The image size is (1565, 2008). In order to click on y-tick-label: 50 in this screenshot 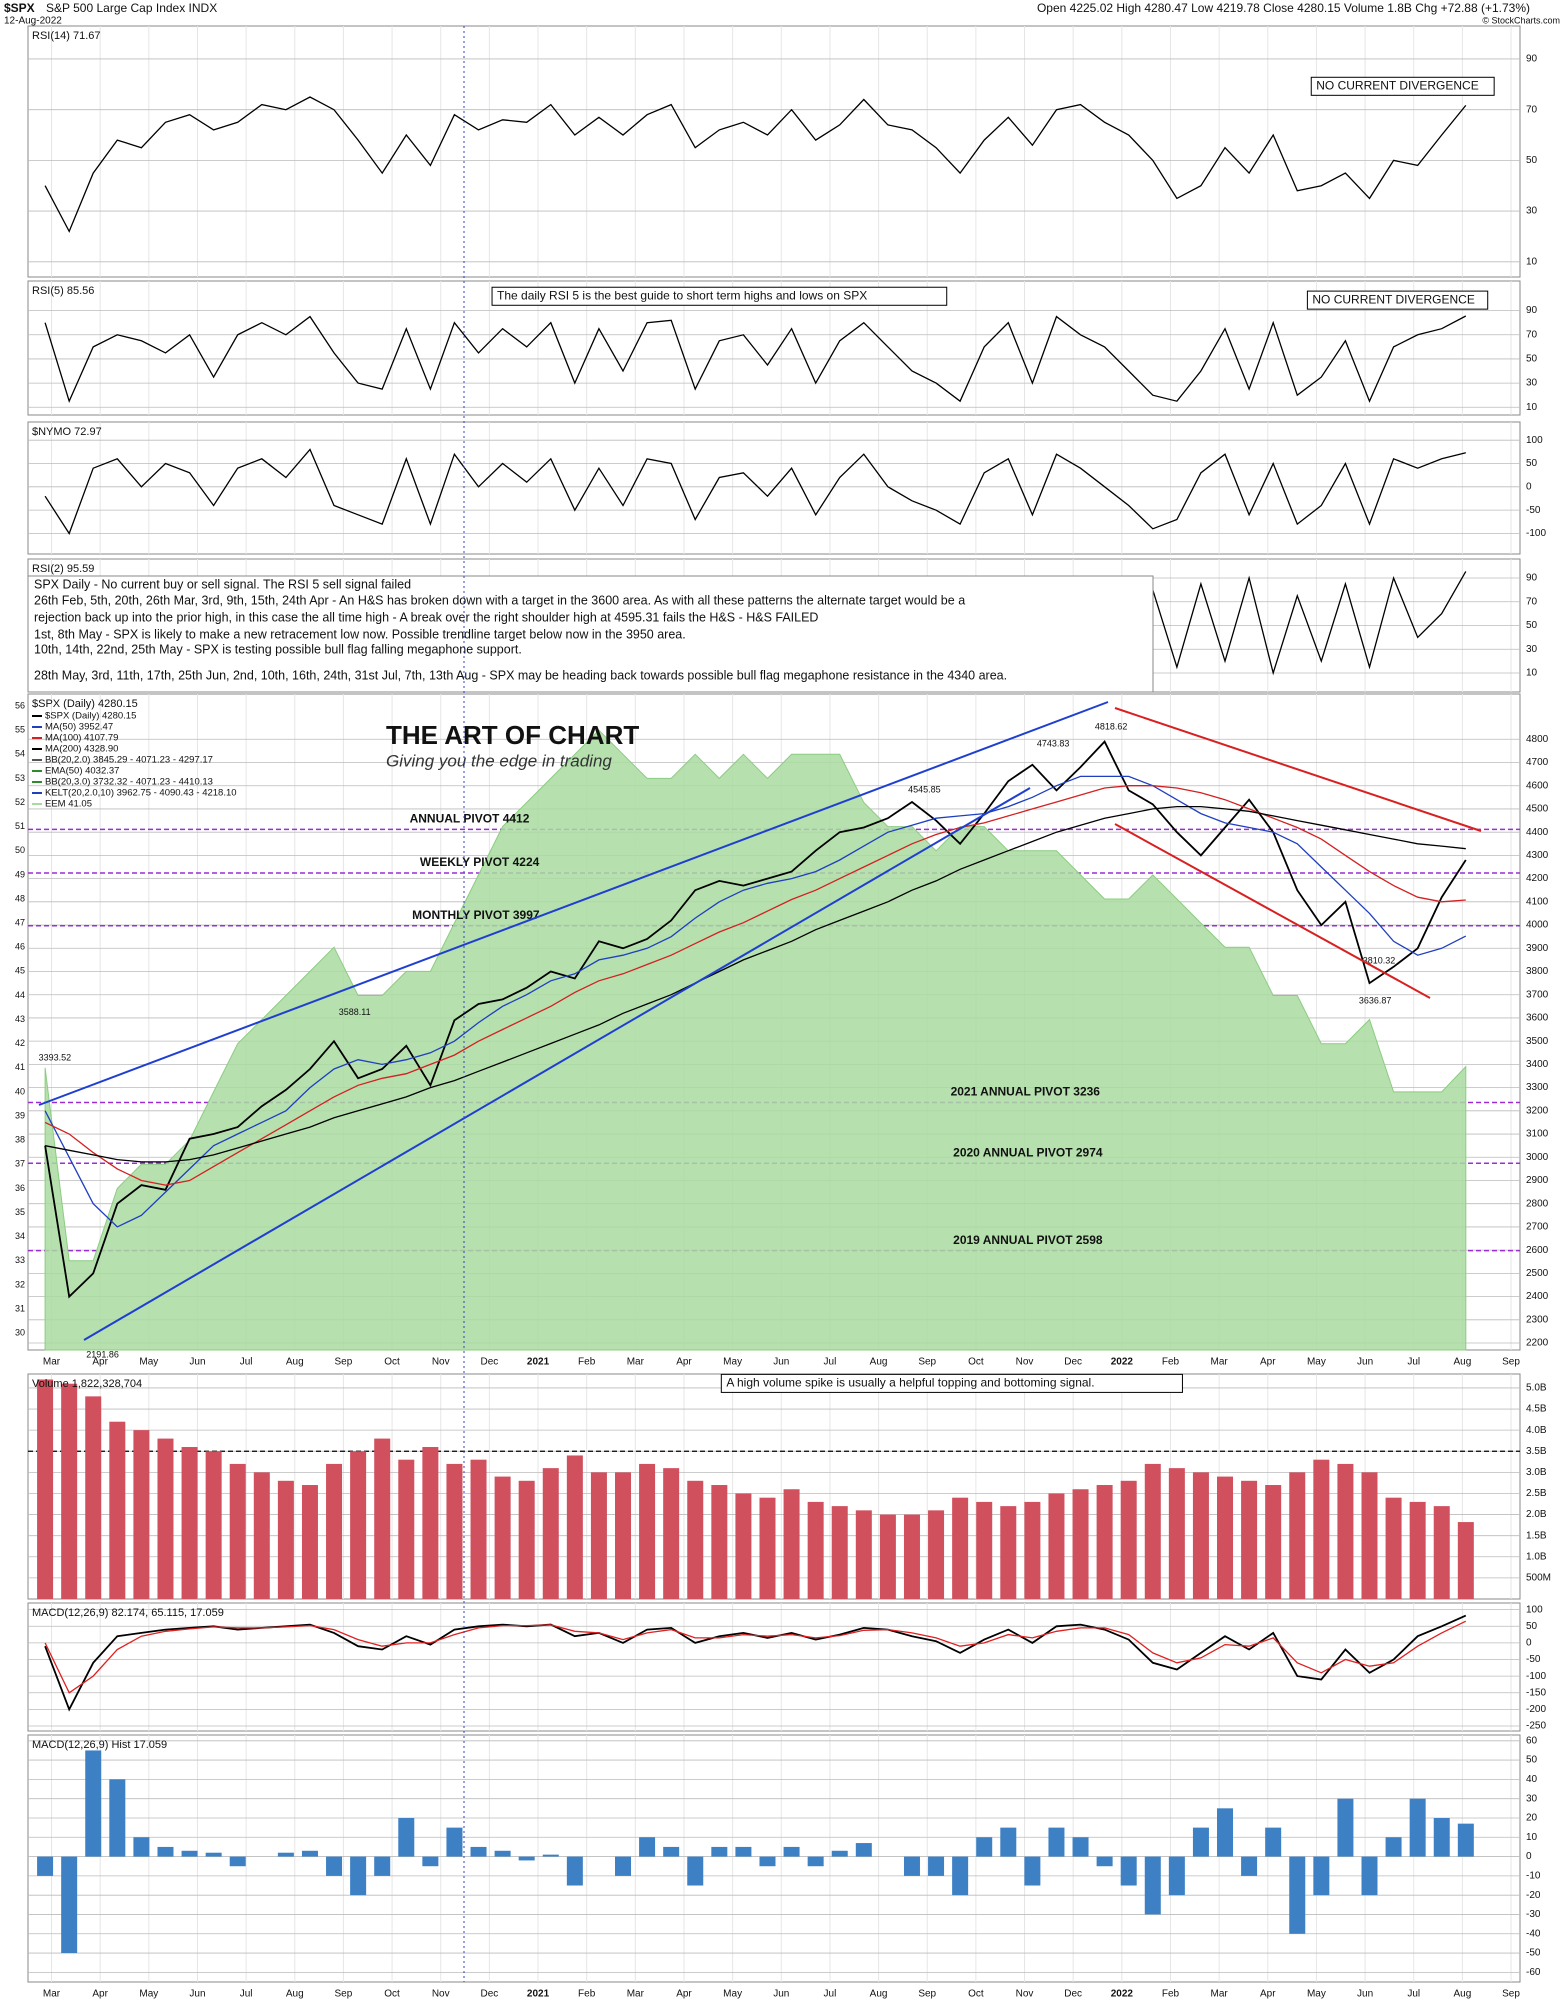, I will do `click(1532, 359)`.